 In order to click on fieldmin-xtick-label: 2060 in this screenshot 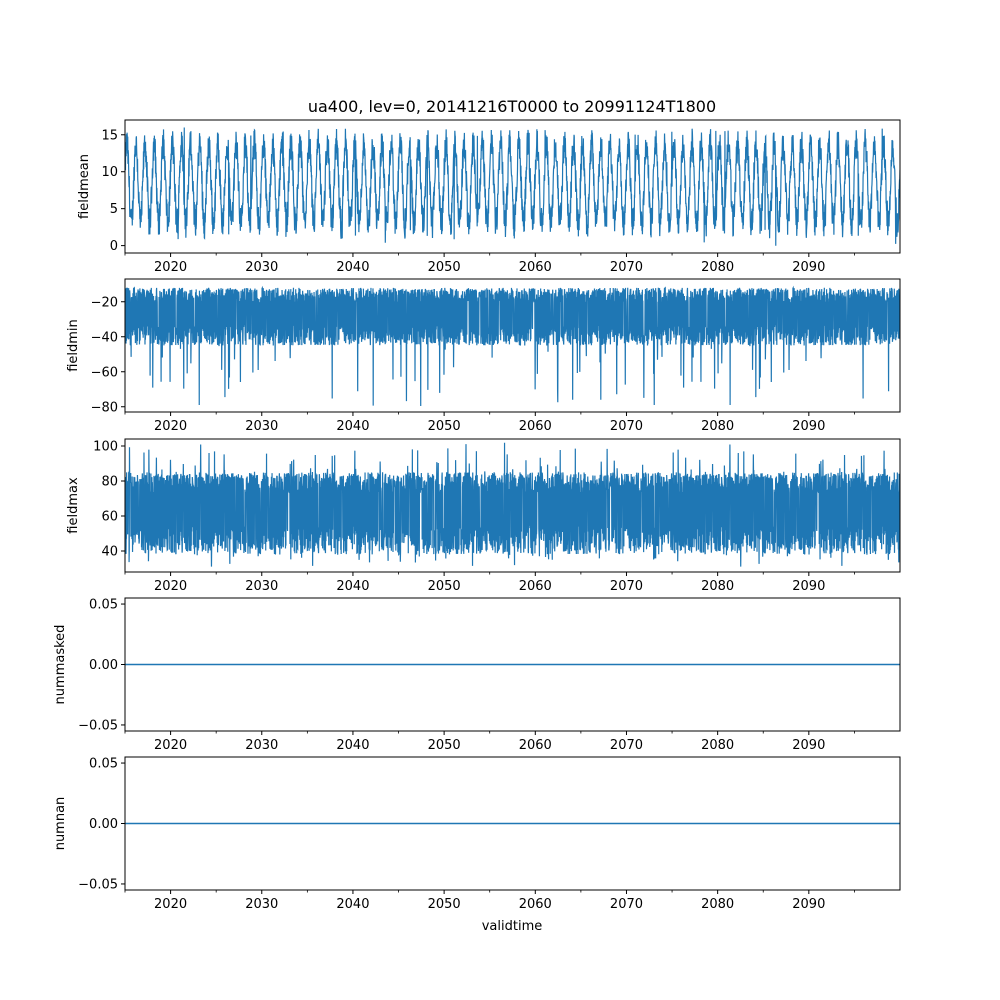, I will do `click(535, 426)`.